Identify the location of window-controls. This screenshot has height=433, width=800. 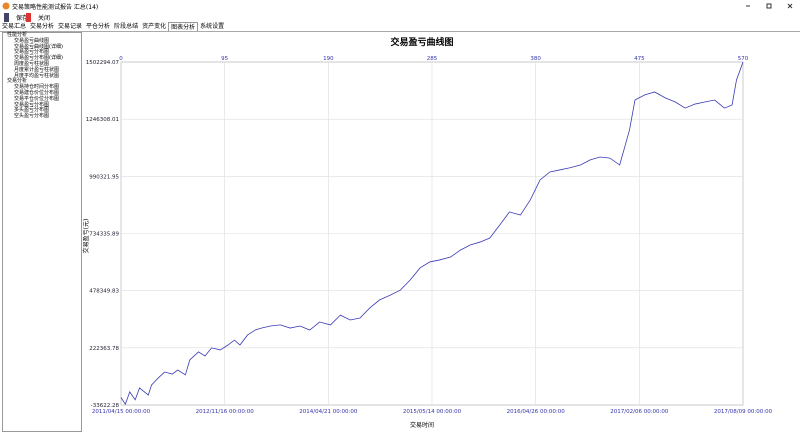
(770, 6).